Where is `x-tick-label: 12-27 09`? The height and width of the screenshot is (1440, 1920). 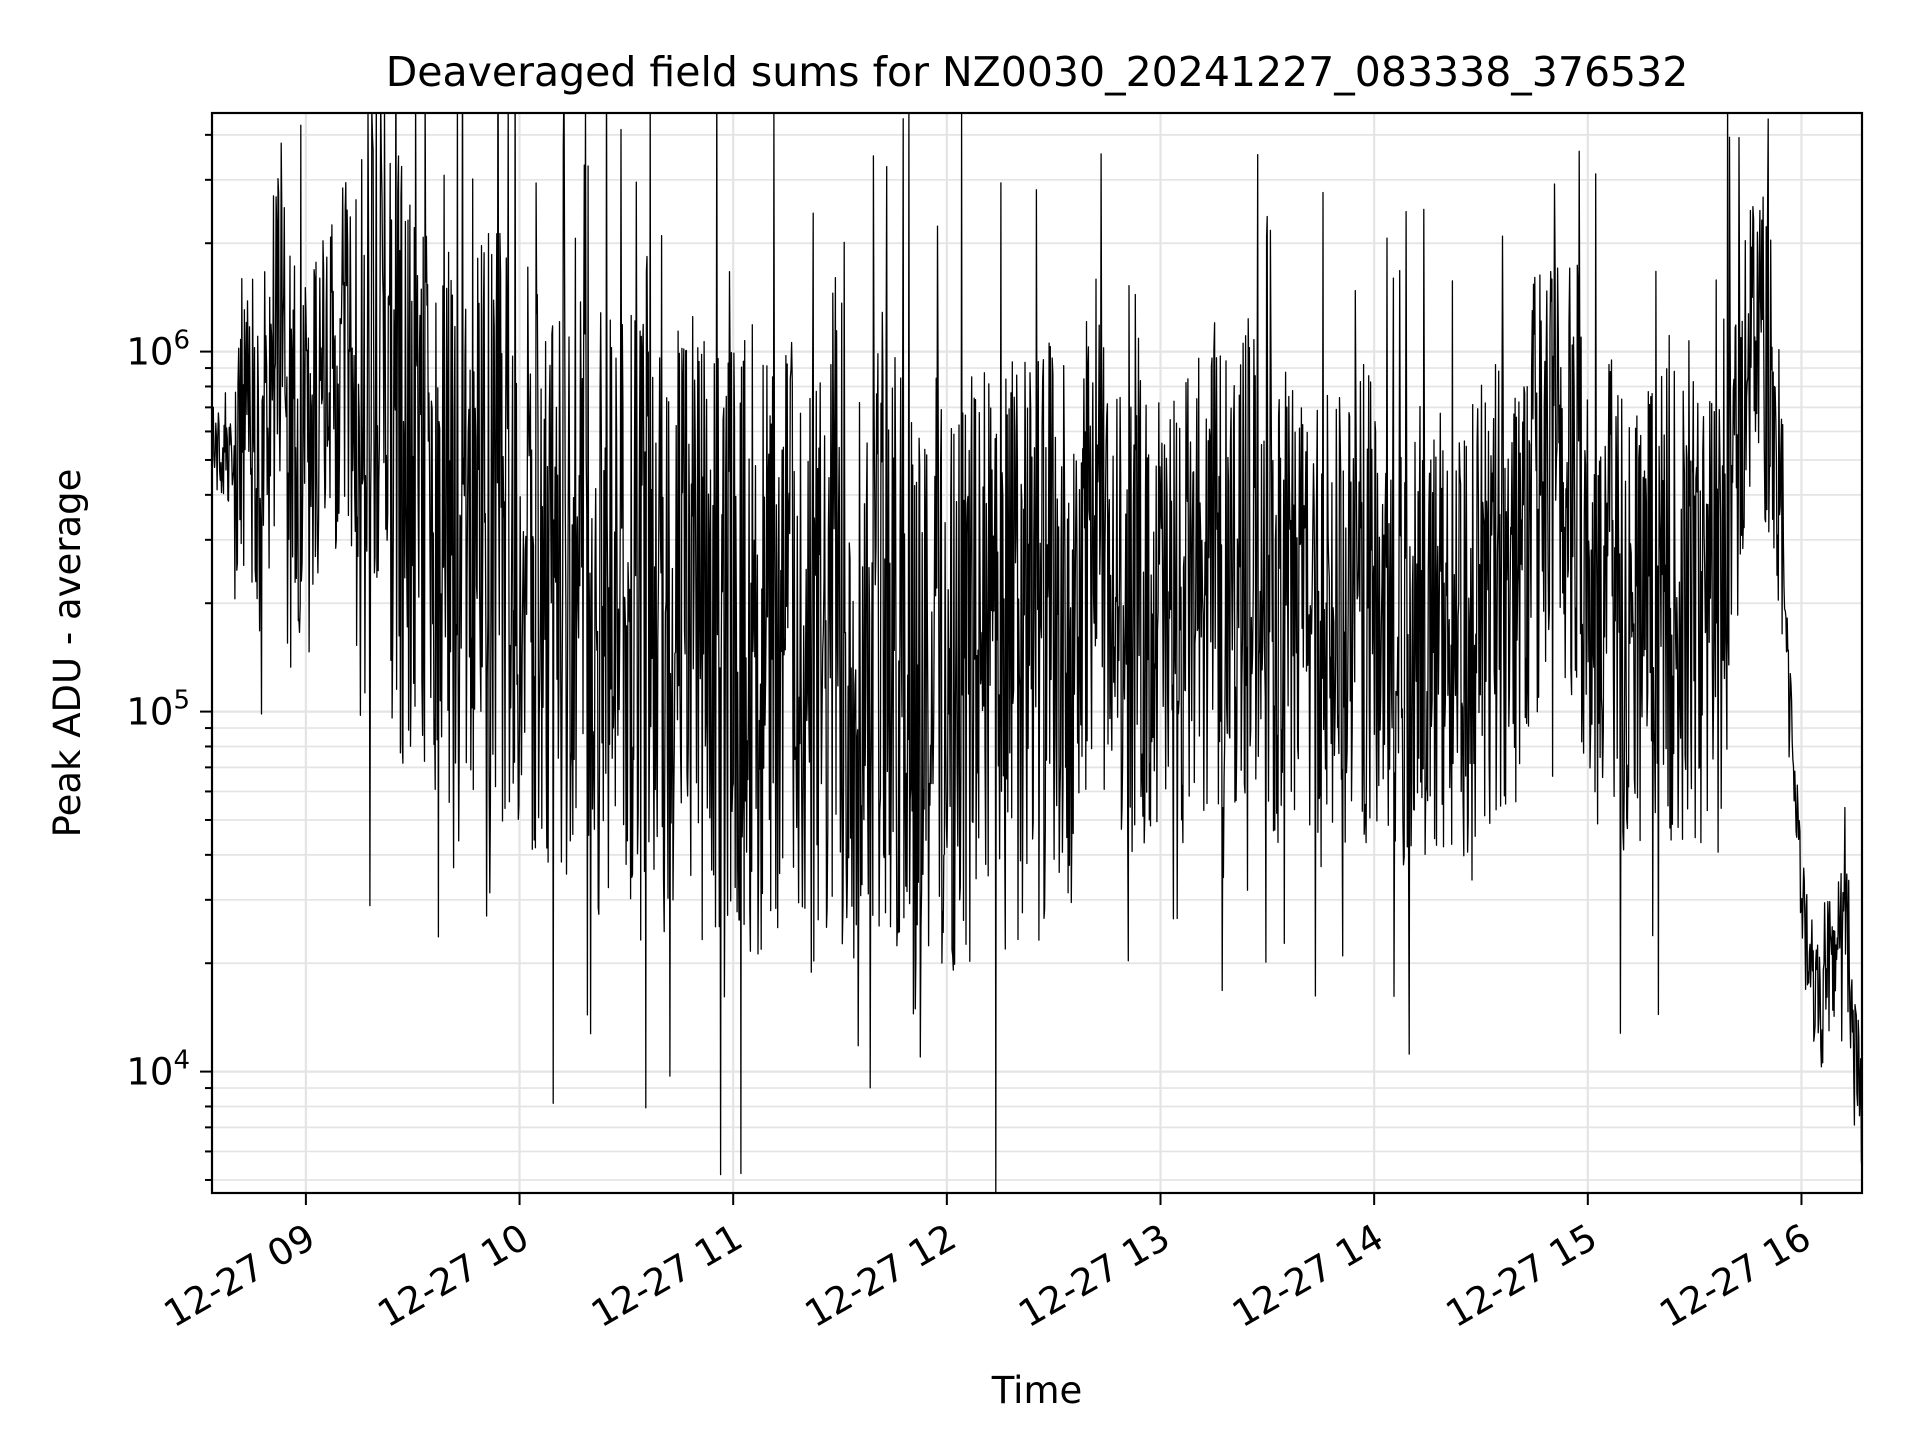 x-tick-label: 12-27 09 is located at coordinates (240, 1276).